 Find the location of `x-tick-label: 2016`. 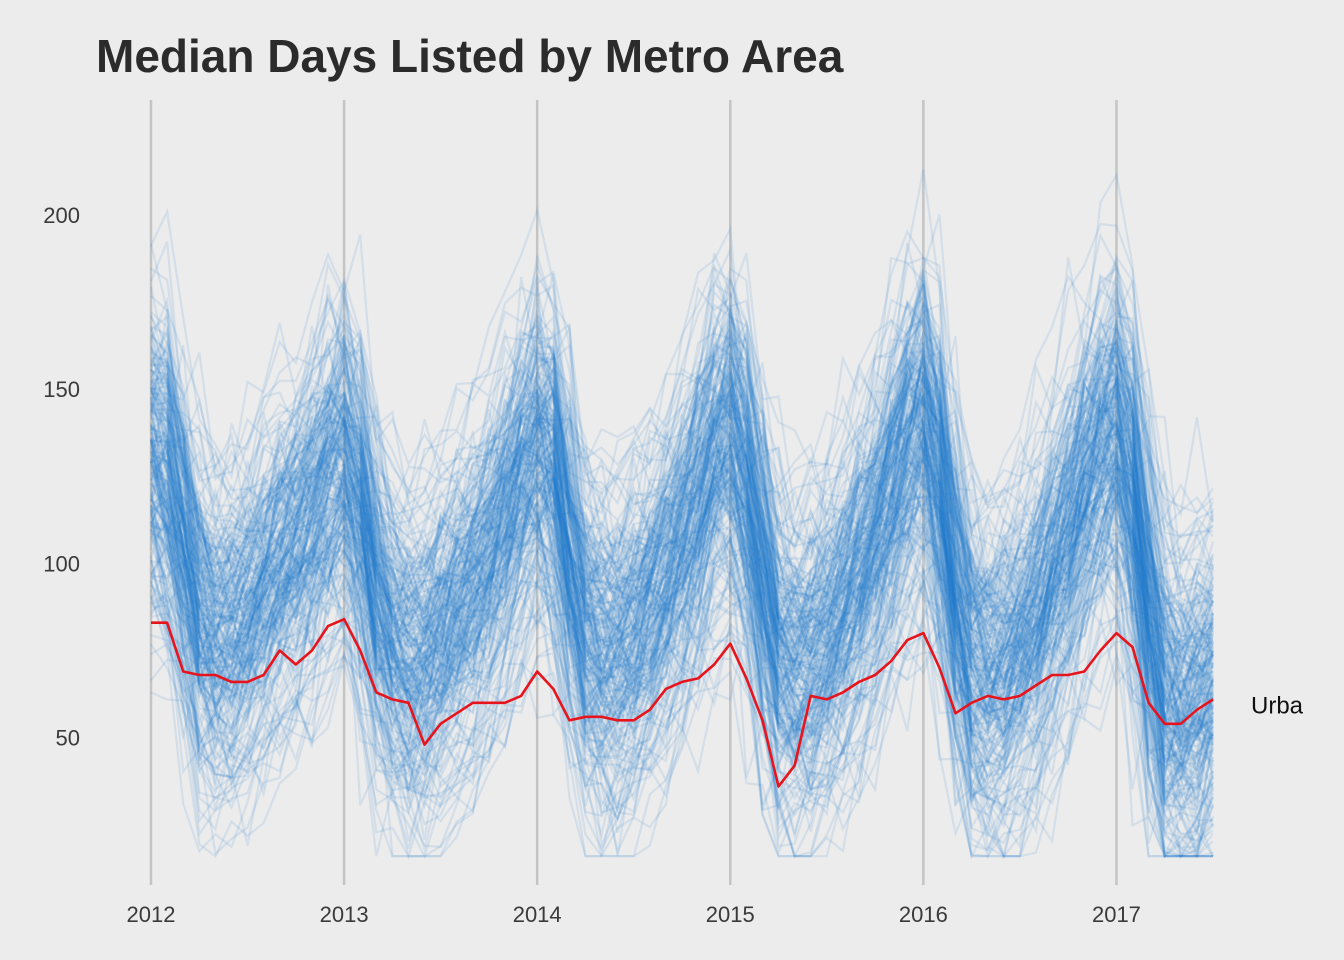

x-tick-label: 2016 is located at coordinates (923, 914).